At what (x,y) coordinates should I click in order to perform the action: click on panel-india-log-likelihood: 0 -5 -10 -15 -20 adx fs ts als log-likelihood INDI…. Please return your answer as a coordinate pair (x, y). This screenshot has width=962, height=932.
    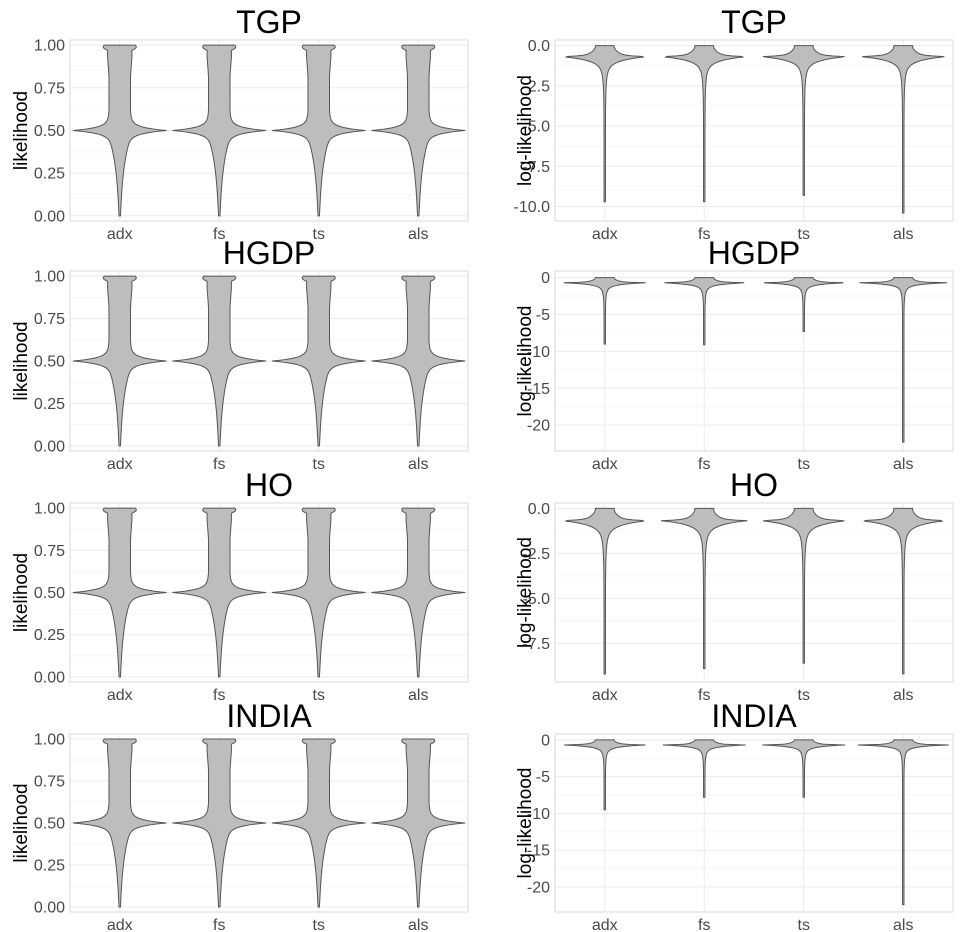
    Looking at the image, I should click on (734, 815).